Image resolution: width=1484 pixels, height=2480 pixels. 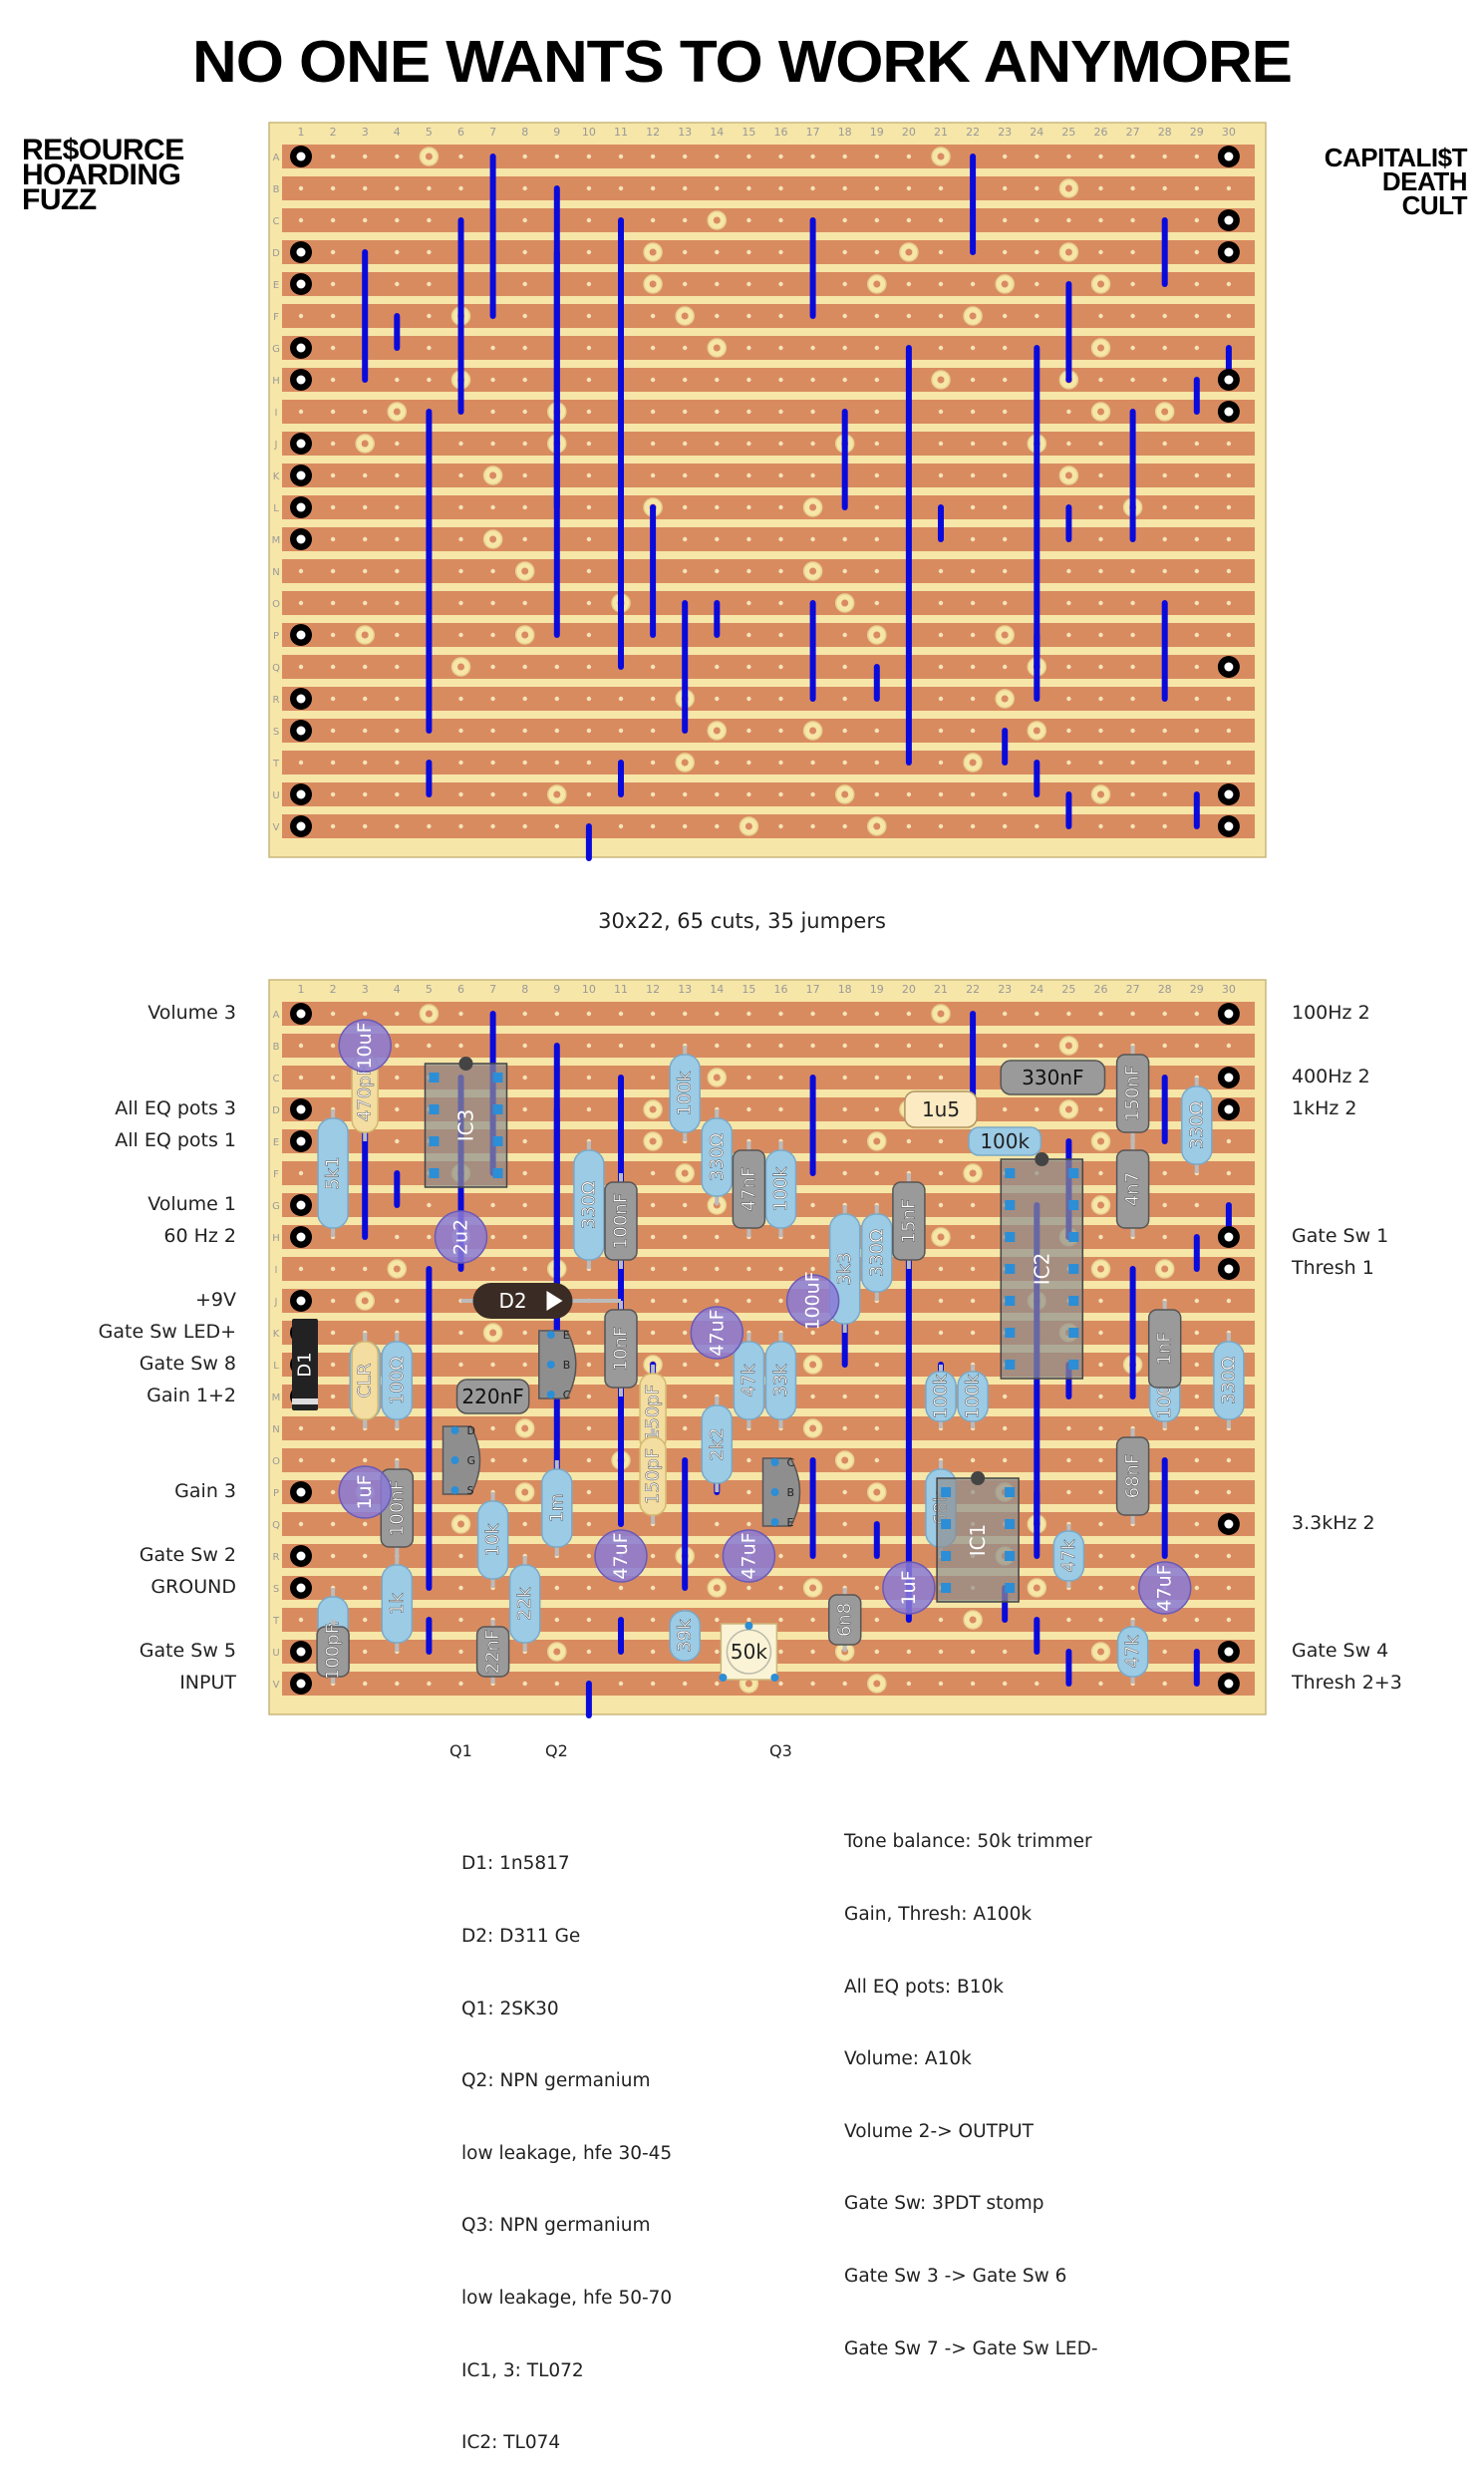 What do you see at coordinates (365, 1093) in the screenshot?
I see `film-capacitor-1: 470pF` at bounding box center [365, 1093].